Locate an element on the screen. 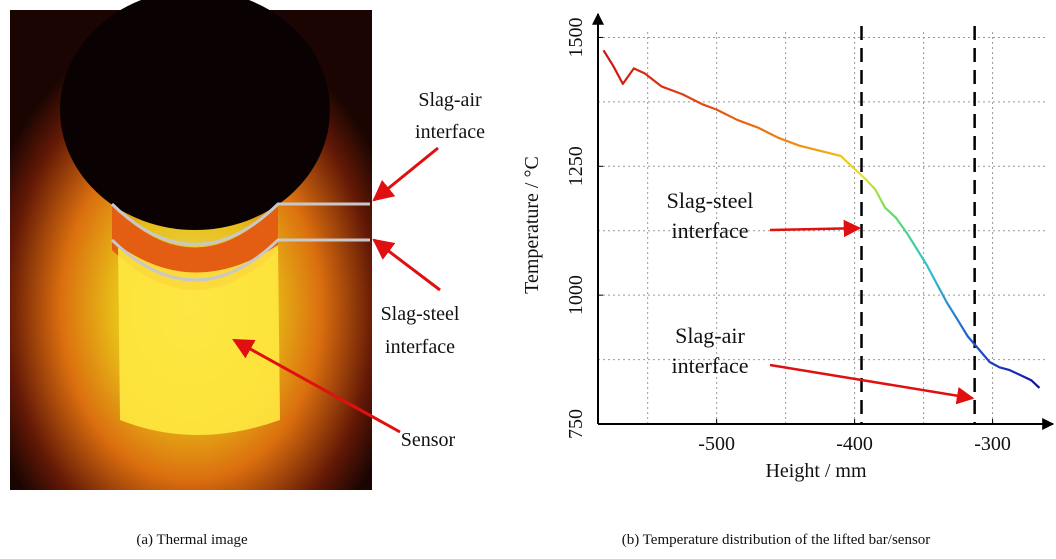 This screenshot has width=1056, height=559. x-tick-label: -500 is located at coordinates (716, 444).